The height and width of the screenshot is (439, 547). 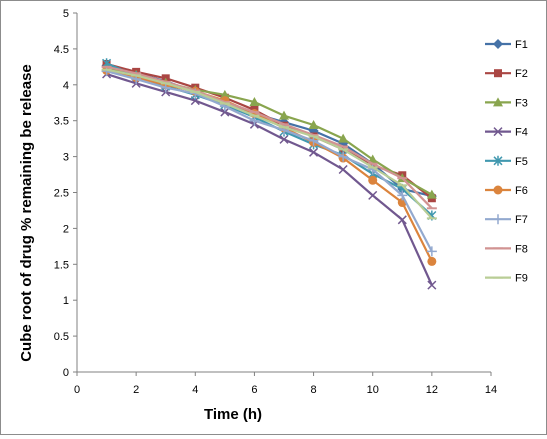 What do you see at coordinates (61, 122) in the screenshot?
I see `y-tick-label: 3.5` at bounding box center [61, 122].